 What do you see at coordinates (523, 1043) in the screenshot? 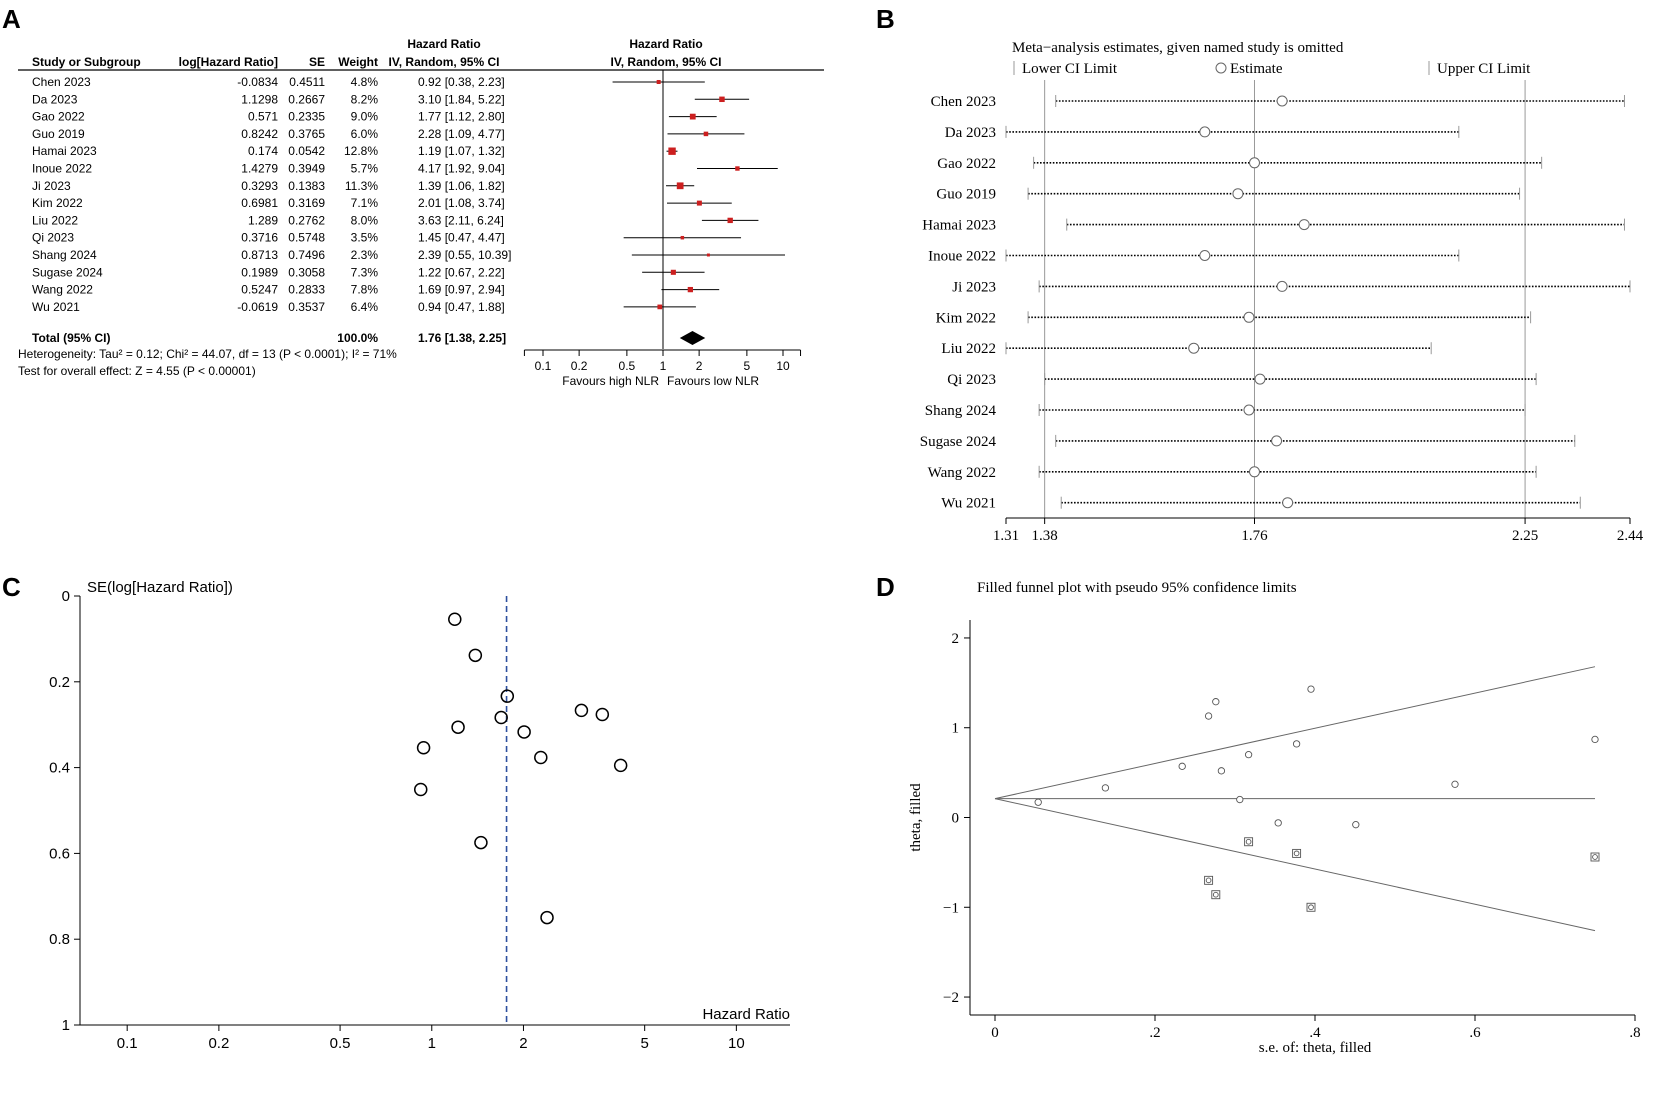
I see `c-x-tick-label: 2` at bounding box center [523, 1043].